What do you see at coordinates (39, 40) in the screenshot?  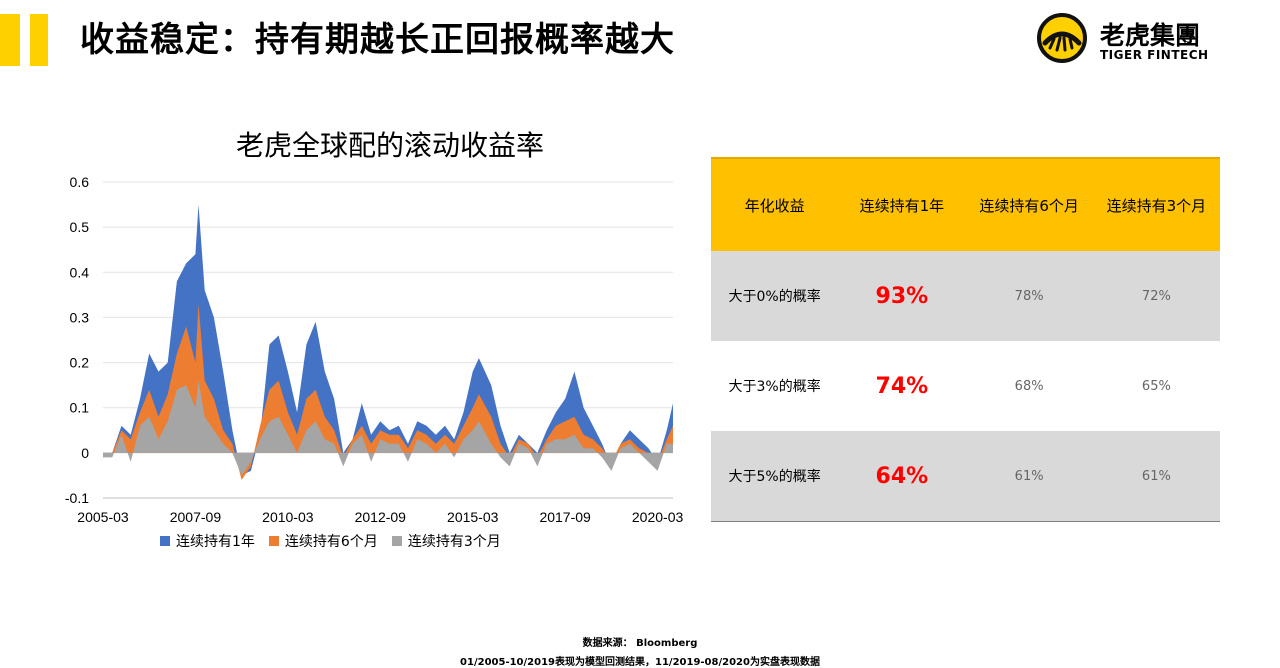 I see `accent-bar-right` at bounding box center [39, 40].